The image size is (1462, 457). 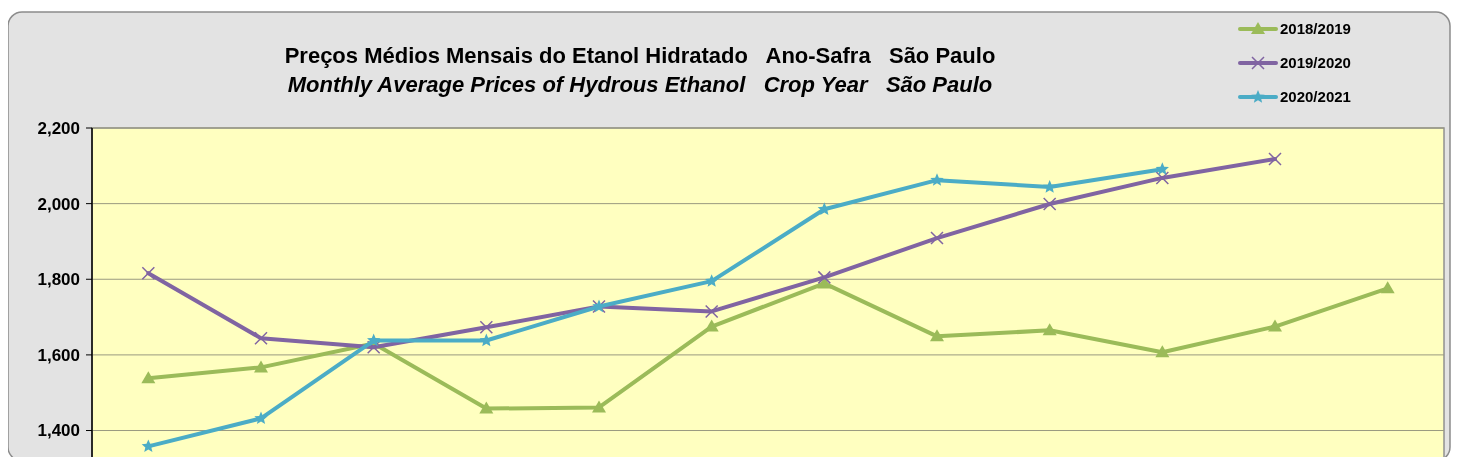 What do you see at coordinates (1315, 29) in the screenshot?
I see `legend-label: 2018/2019` at bounding box center [1315, 29].